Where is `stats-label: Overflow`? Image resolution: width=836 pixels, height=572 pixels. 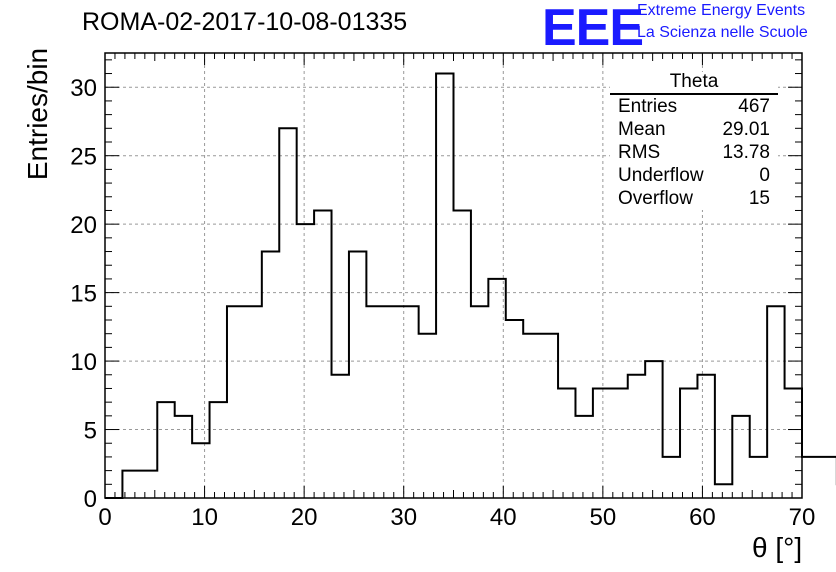 stats-label: Overflow is located at coordinates (655, 198).